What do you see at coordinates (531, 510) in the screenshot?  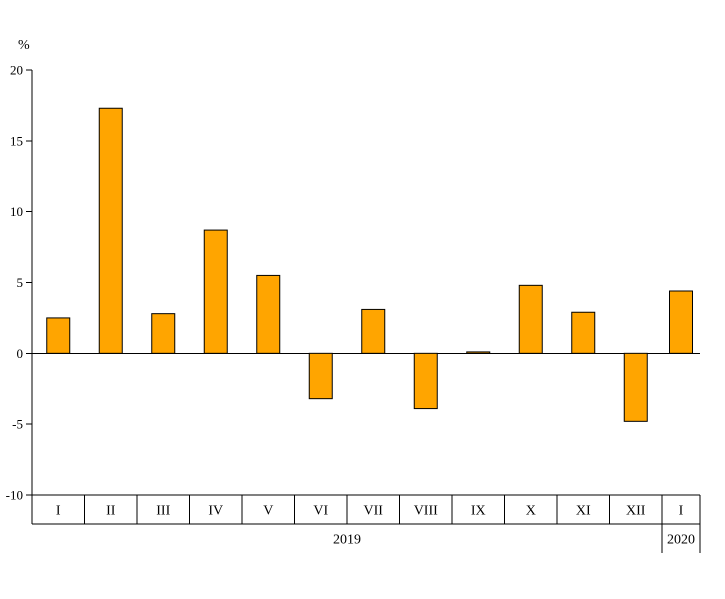 I see `x-category-label: X` at bounding box center [531, 510].